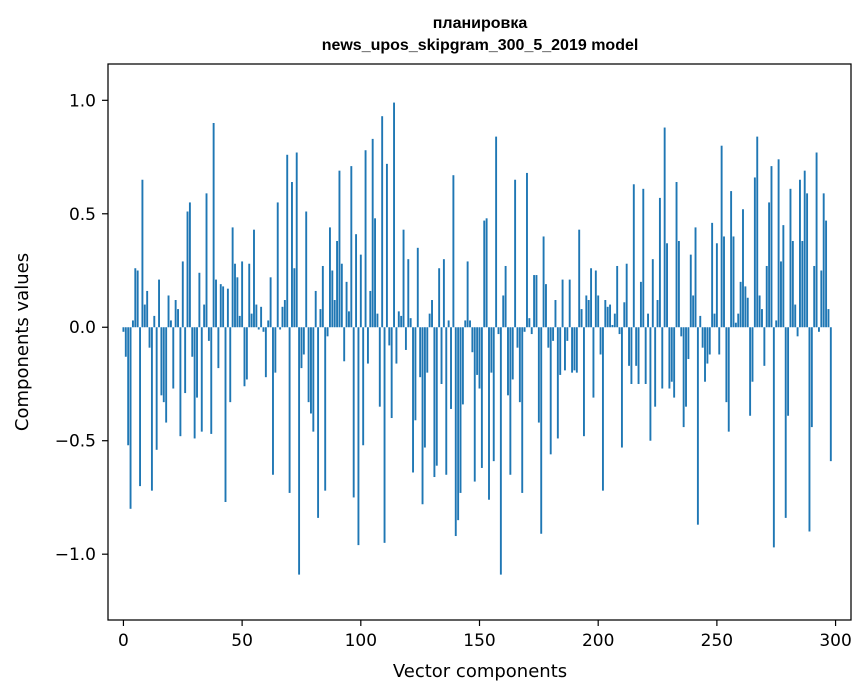 This screenshot has height=696, width=867. I want to click on x-tick-label: 250, so click(717, 641).